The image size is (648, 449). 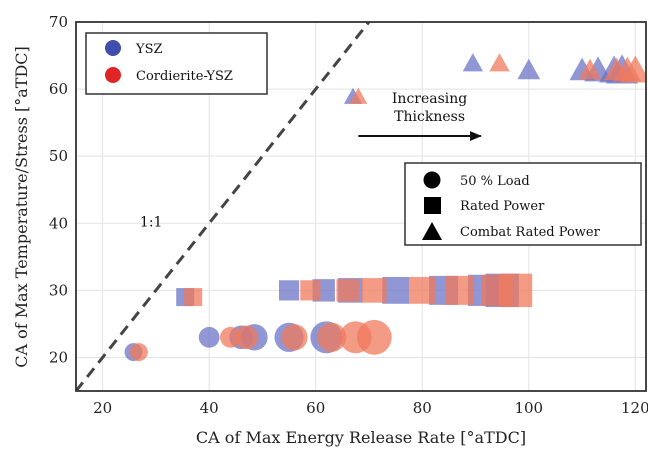 I want to click on arrow-annotation-line2: Thickness, so click(x=429, y=117).